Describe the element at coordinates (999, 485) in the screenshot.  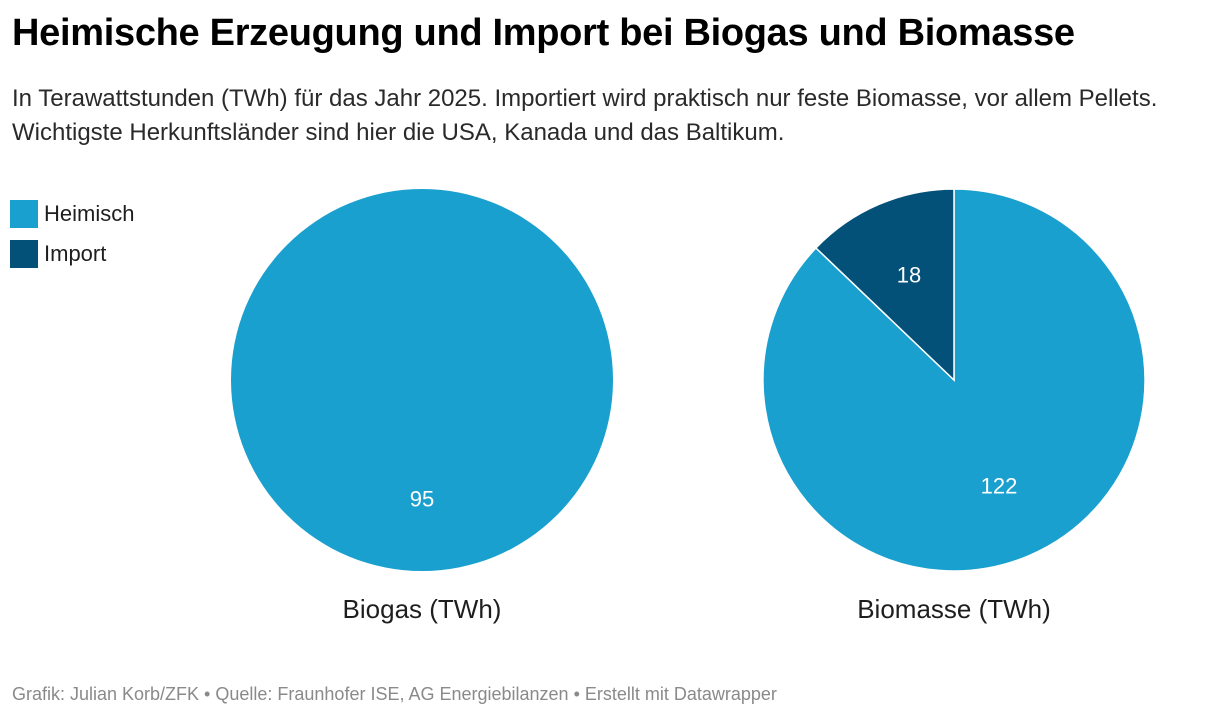
I see `pie-value-label-heimisch: 122` at that location.